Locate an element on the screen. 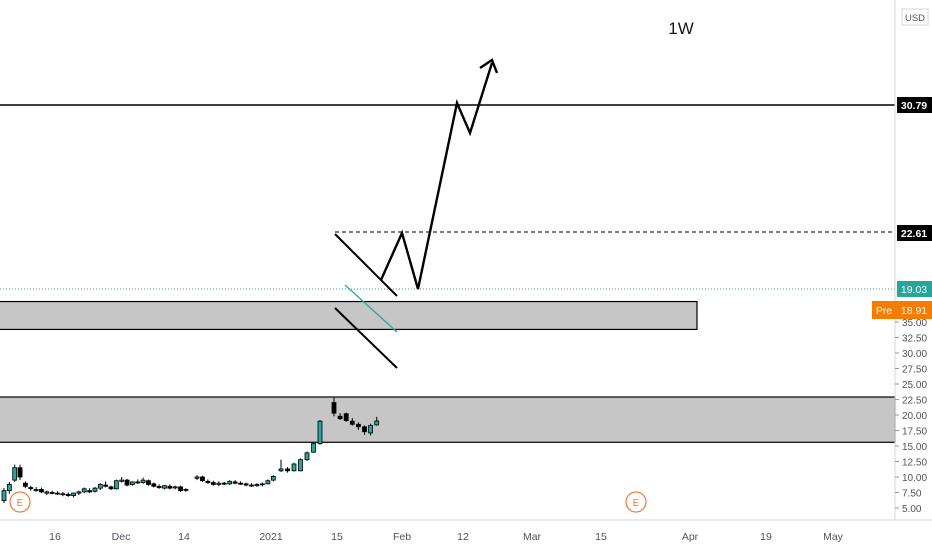 This screenshot has height=555, width=932. x-tick-label: 19 is located at coordinates (766, 537).